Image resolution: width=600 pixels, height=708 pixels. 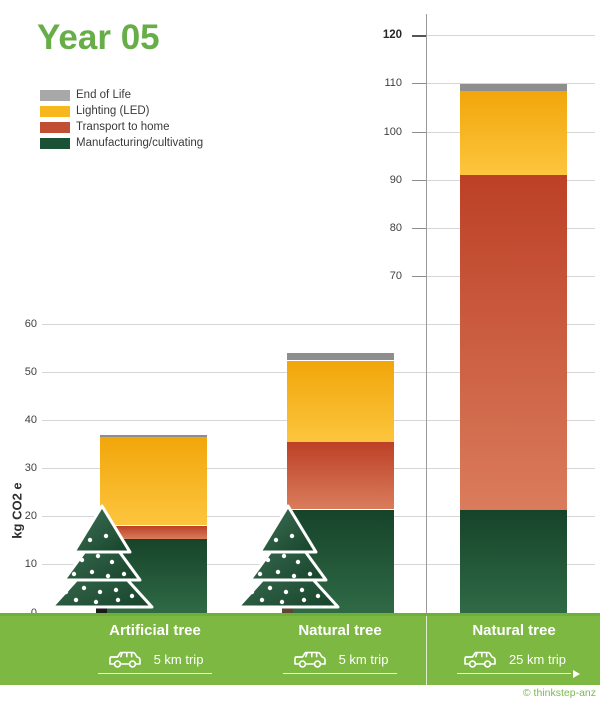 What do you see at coordinates (102, 558) in the screenshot?
I see `christmas-tree-artificial-illustration` at bounding box center [102, 558].